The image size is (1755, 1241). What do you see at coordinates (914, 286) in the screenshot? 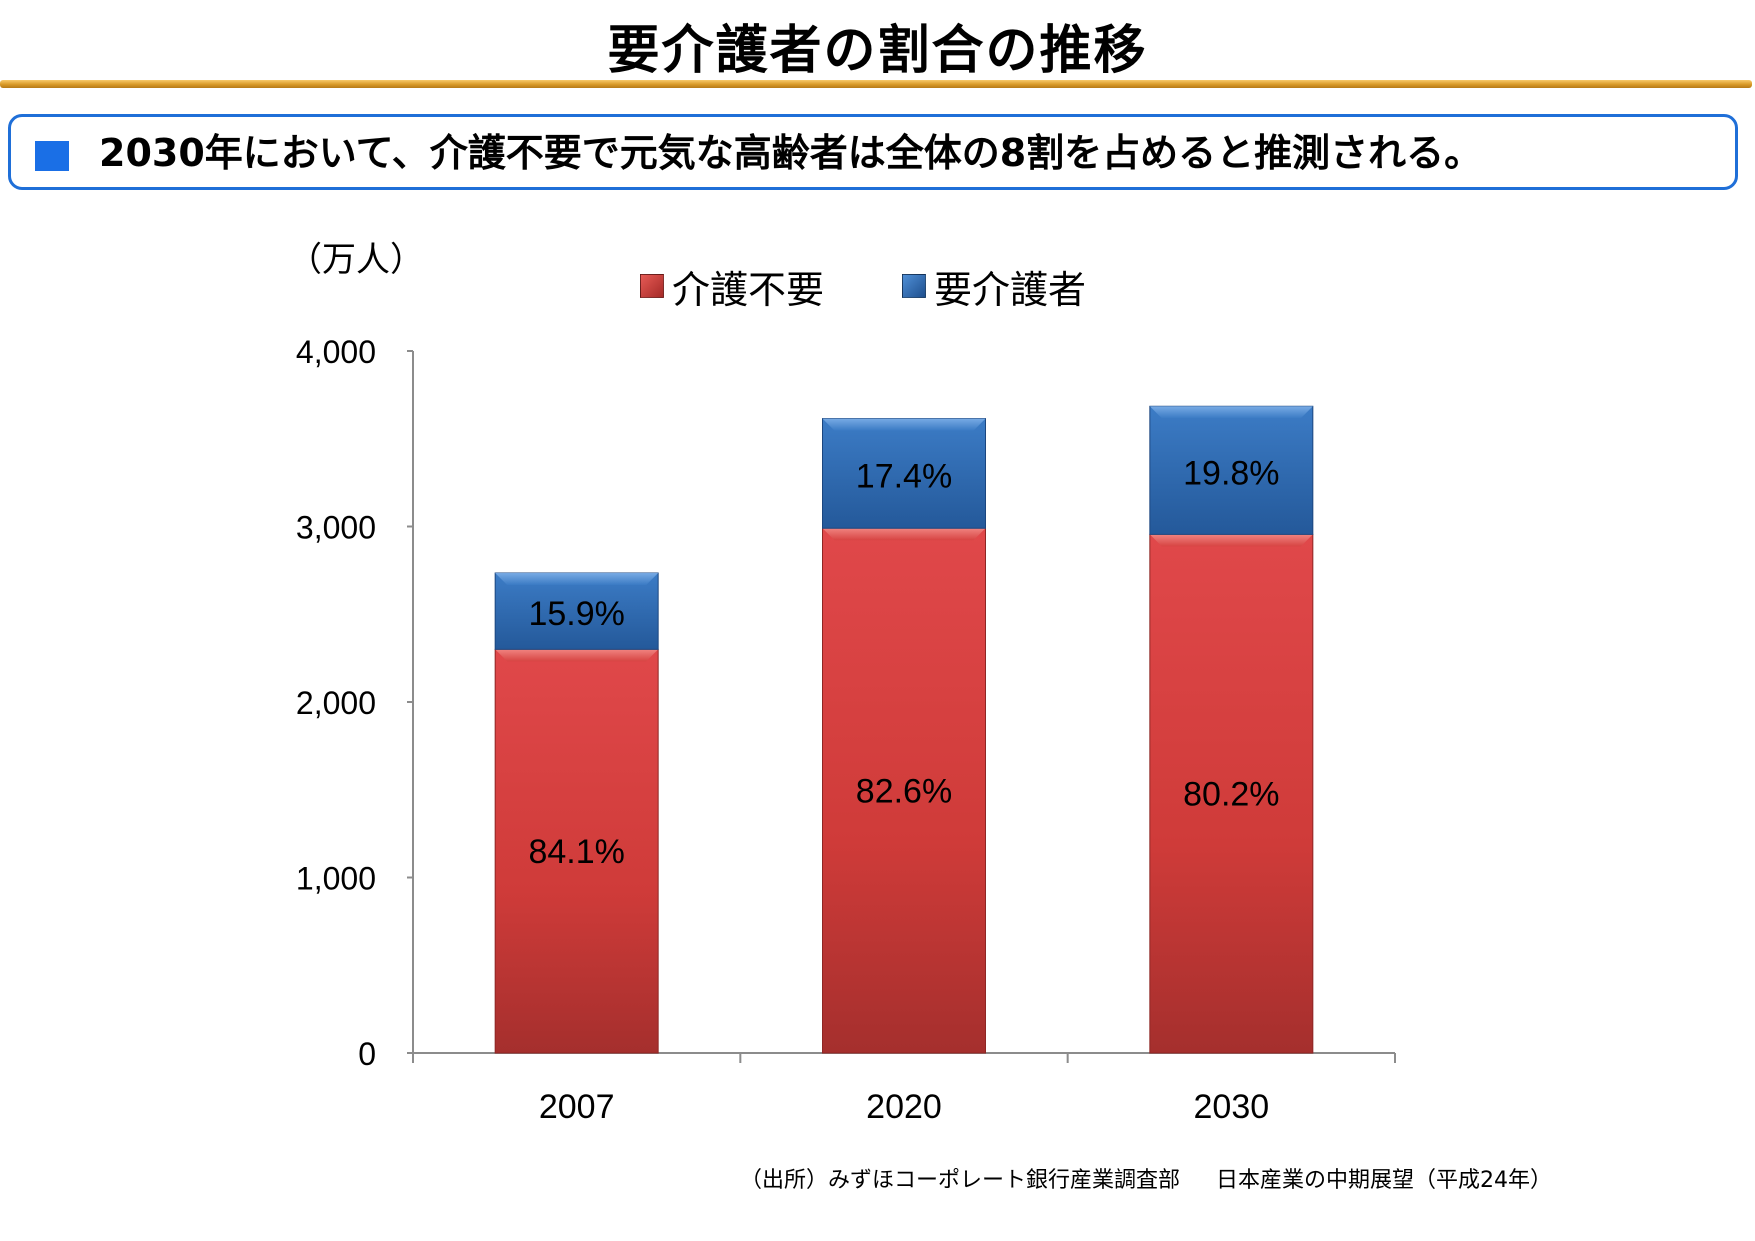
I see `legend-swatch-blue` at bounding box center [914, 286].